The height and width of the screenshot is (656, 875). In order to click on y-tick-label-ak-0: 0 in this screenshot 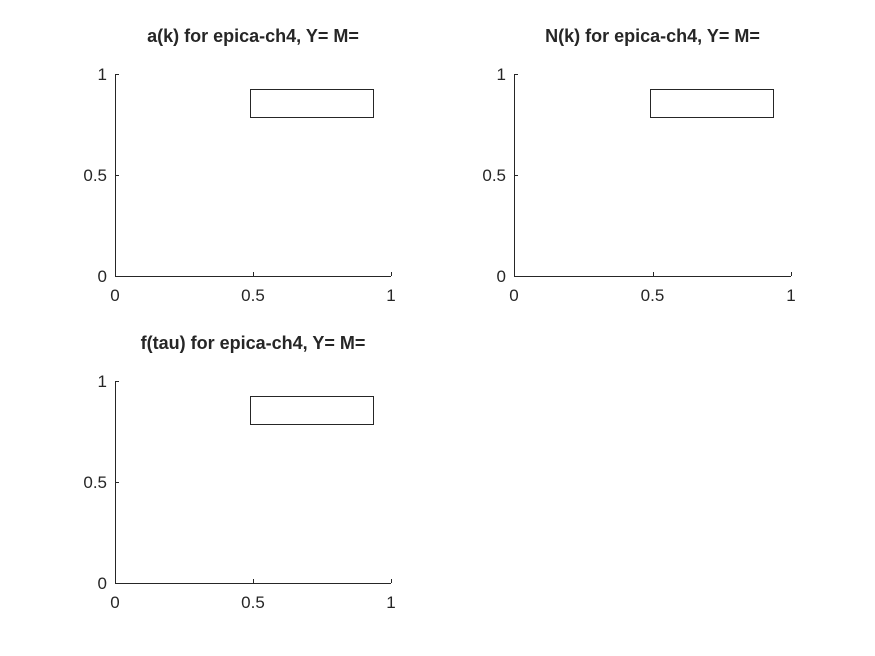, I will do `click(102, 276)`.